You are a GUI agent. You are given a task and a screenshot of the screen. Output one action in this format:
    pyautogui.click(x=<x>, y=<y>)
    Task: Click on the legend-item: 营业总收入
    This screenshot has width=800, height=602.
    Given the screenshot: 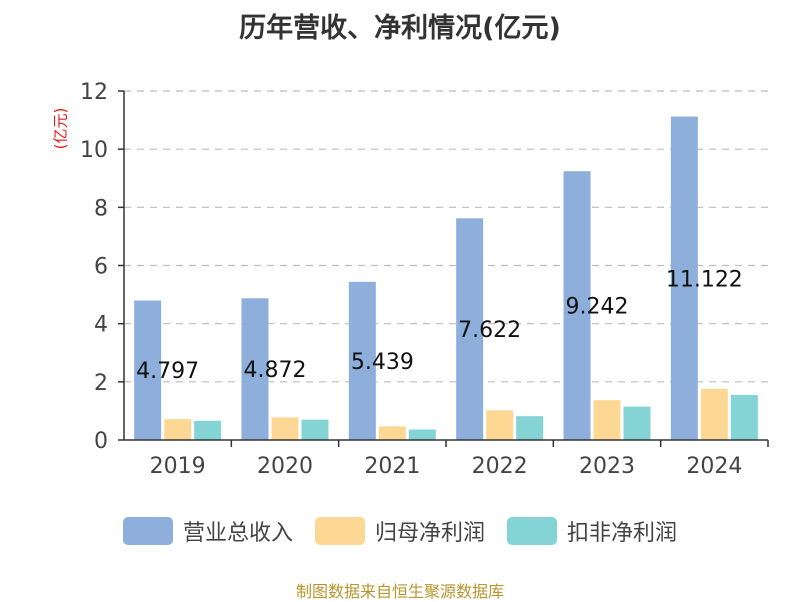 What is the action you would take?
    pyautogui.click(x=207, y=531)
    